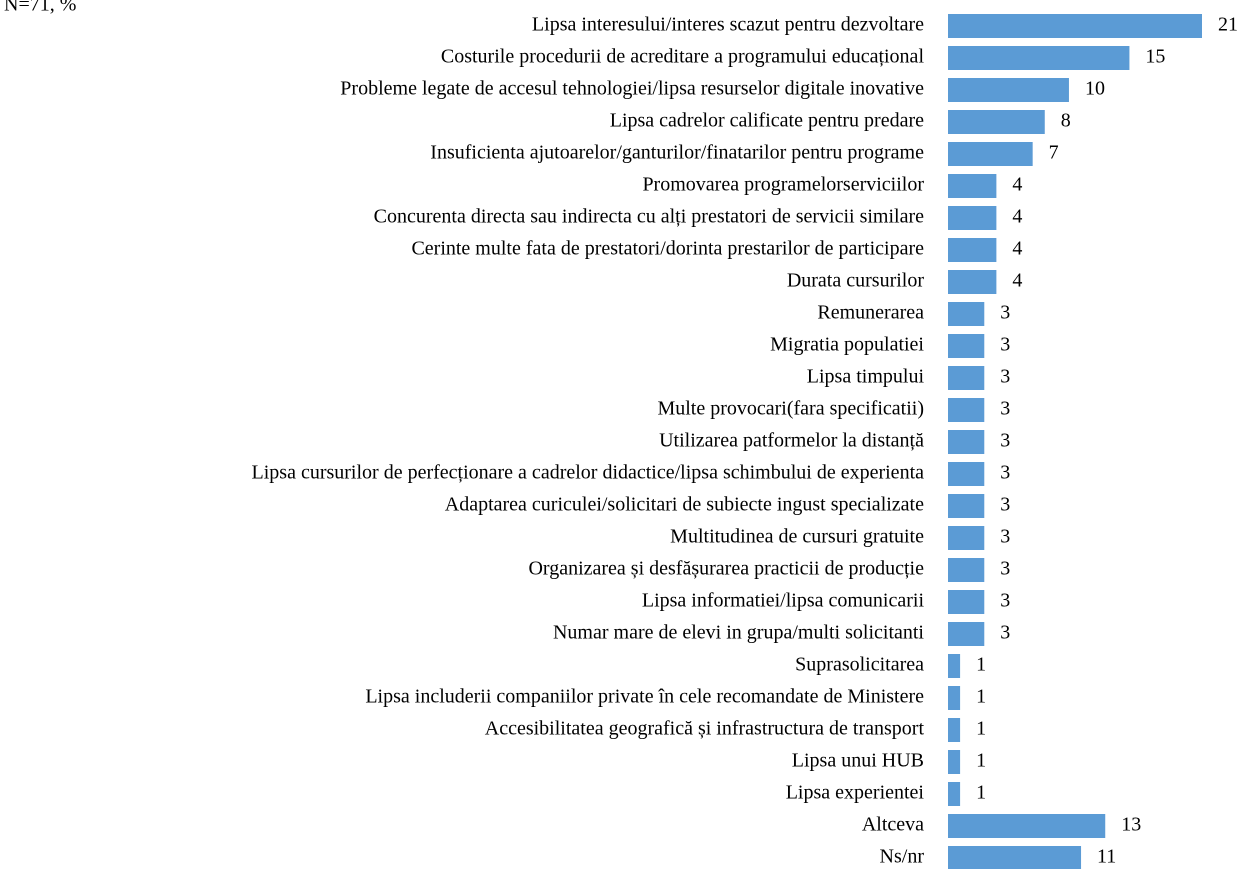 The image size is (1246, 869). Describe the element at coordinates (1228, 25) in the screenshot. I see `value-label: 21` at that location.